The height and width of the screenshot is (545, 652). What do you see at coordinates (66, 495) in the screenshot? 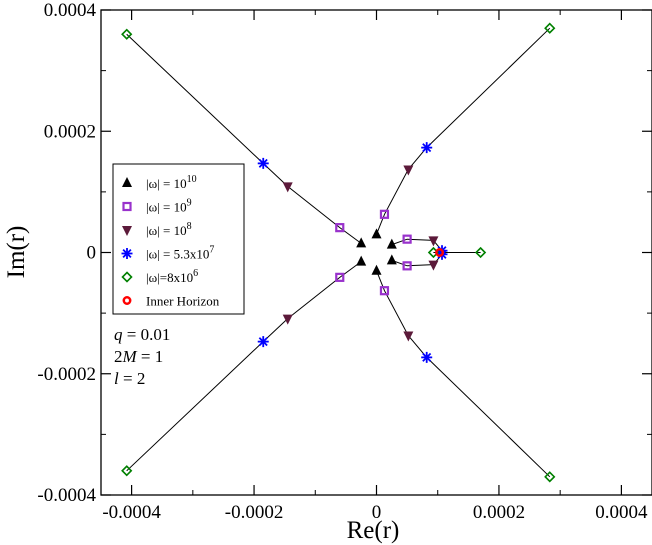
I see `y-tick-label: -0.0004` at bounding box center [66, 495].